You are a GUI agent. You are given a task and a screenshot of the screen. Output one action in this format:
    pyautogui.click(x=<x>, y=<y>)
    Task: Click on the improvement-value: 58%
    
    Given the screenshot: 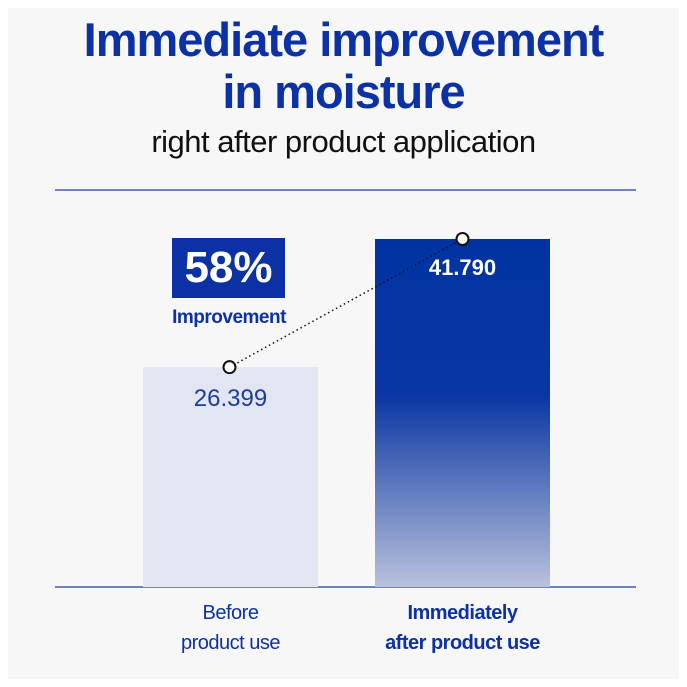 What is the action you would take?
    pyautogui.click(x=228, y=268)
    